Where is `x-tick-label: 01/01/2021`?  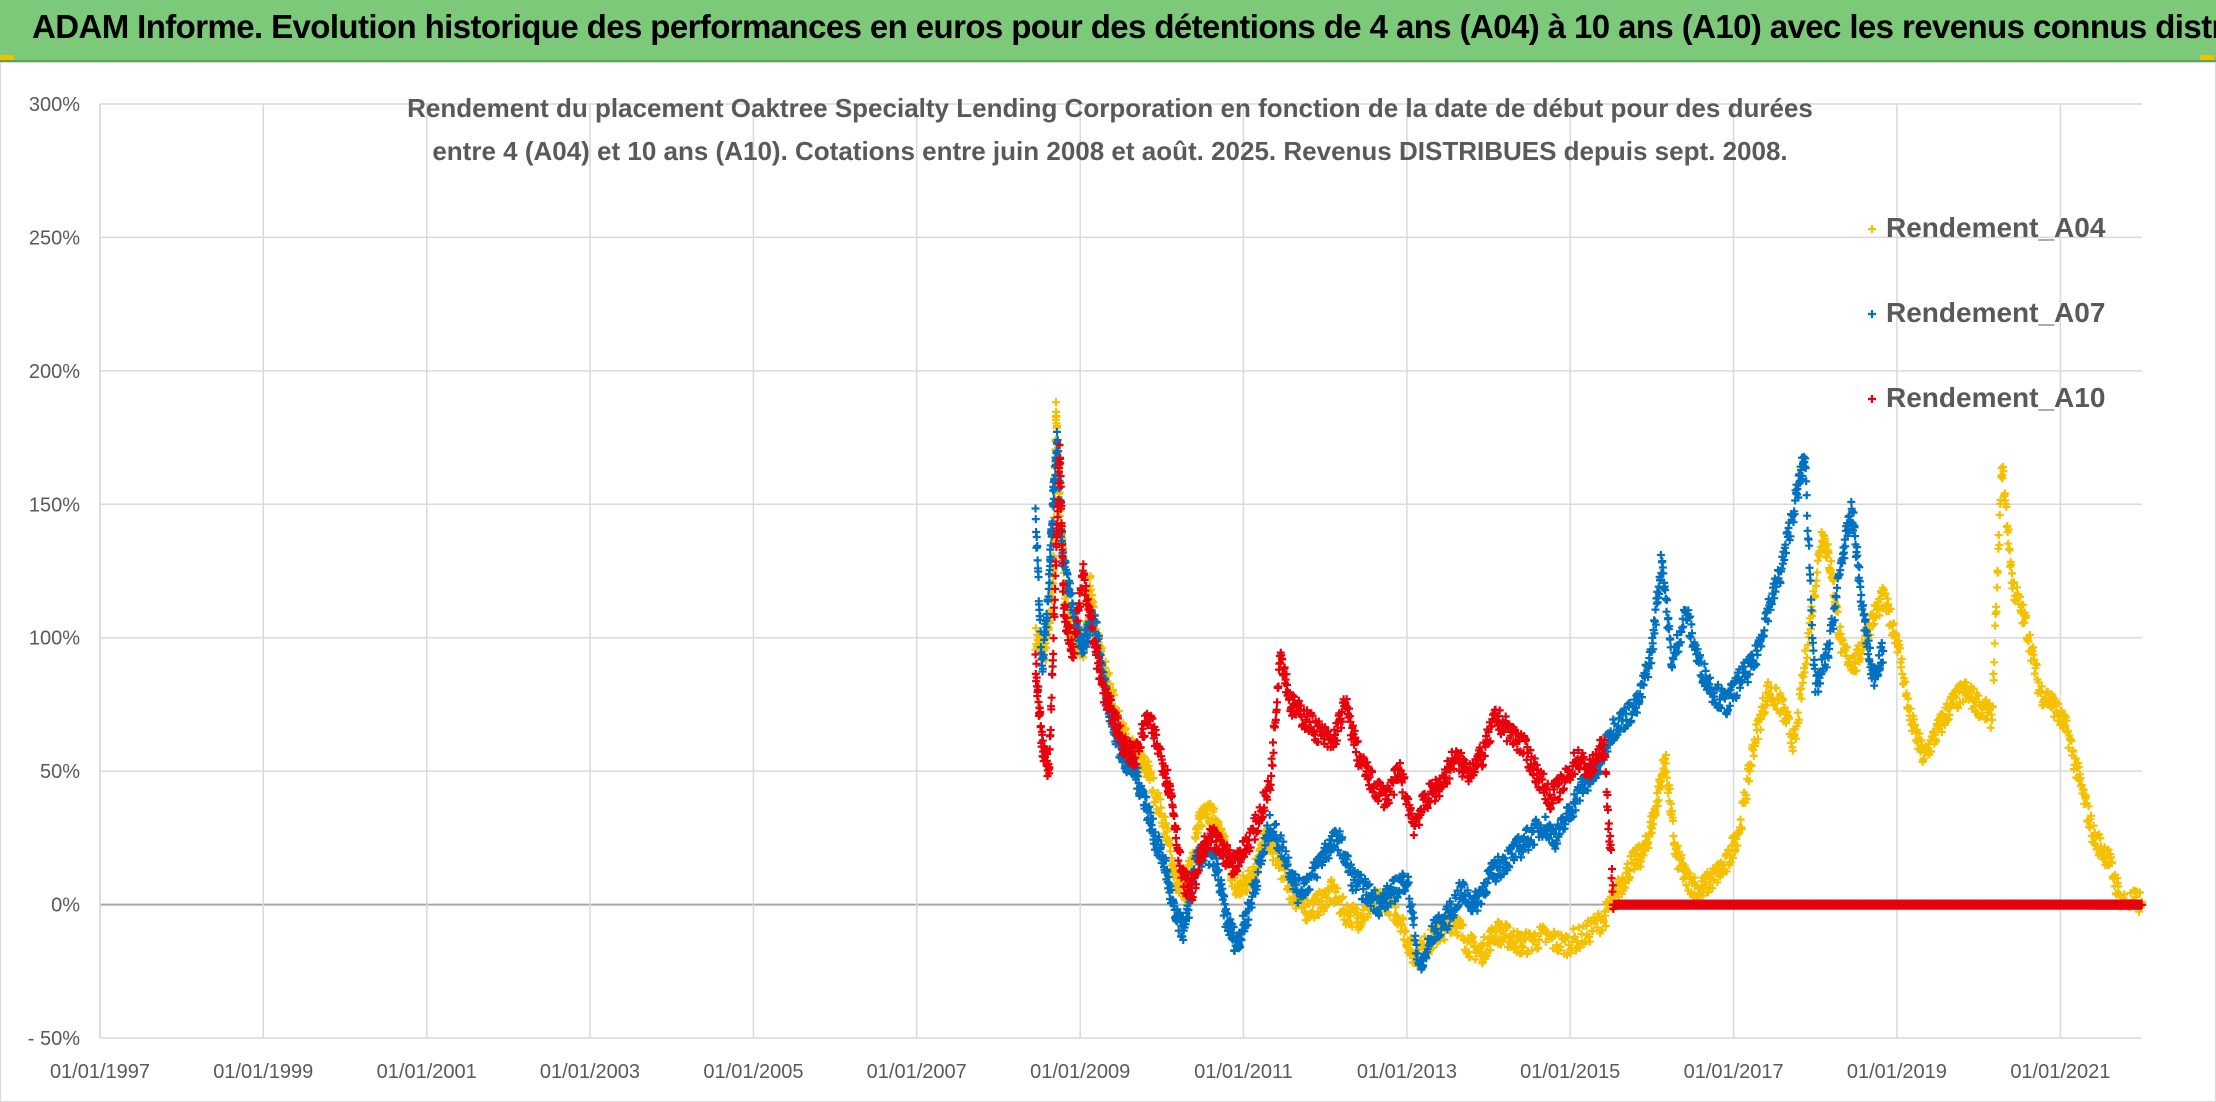
x-tick-label: 01/01/2021 is located at coordinates (2060, 1072).